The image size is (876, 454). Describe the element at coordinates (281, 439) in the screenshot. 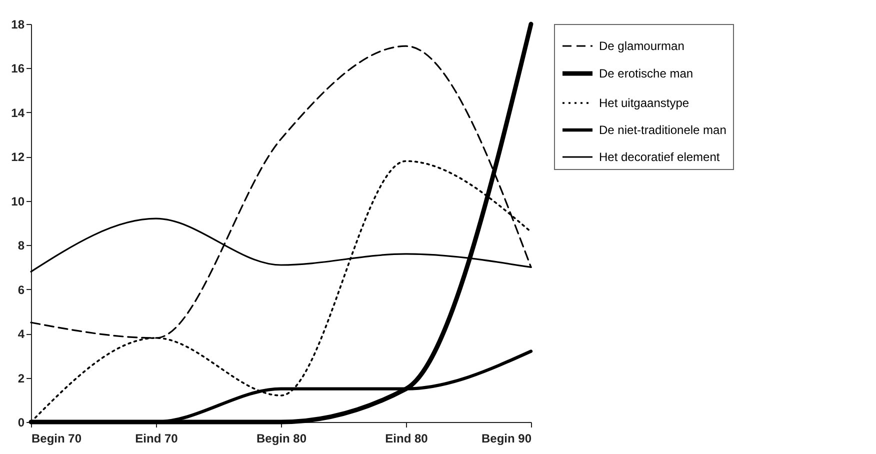

I see `x-tick-label: Begin 80` at that location.